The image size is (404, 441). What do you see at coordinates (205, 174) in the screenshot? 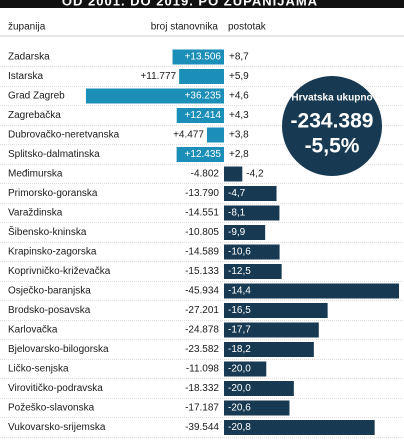
I see `value-label: -4.802` at bounding box center [205, 174].